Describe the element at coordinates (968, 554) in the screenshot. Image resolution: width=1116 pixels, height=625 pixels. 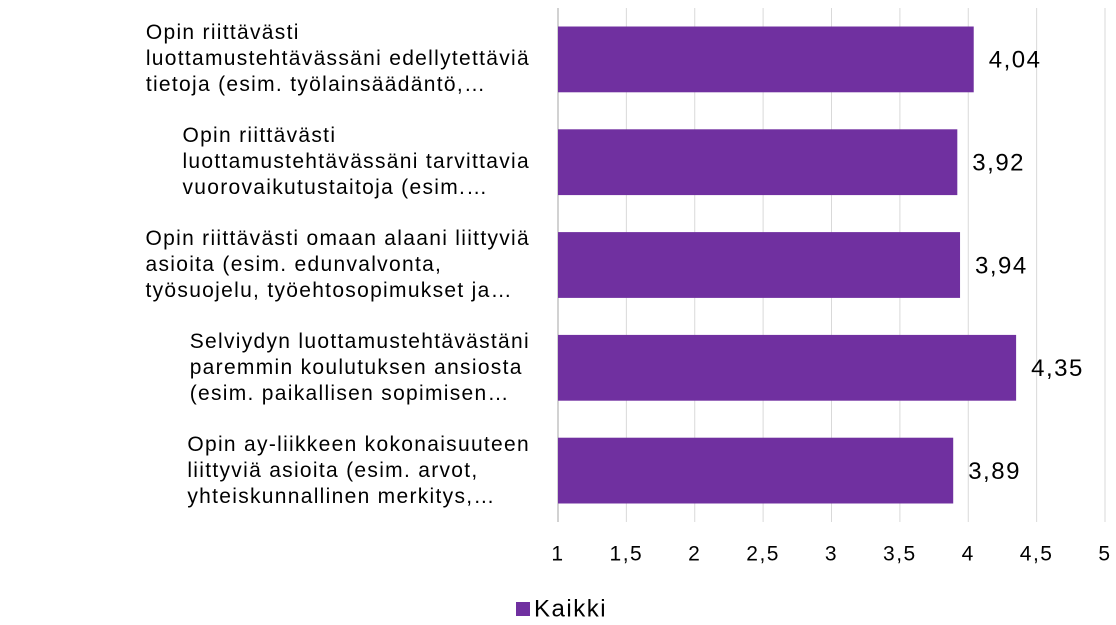
I see `x-tick-label: 4` at that location.